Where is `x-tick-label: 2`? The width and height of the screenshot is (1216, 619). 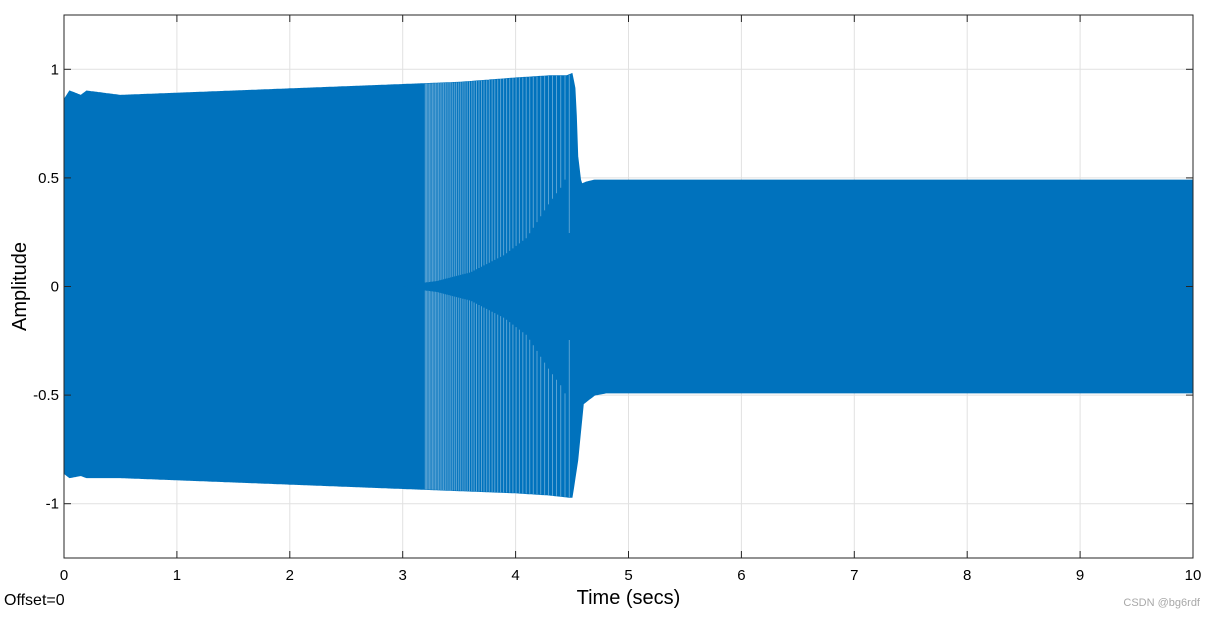
x-tick-label: 2 is located at coordinates (290, 575).